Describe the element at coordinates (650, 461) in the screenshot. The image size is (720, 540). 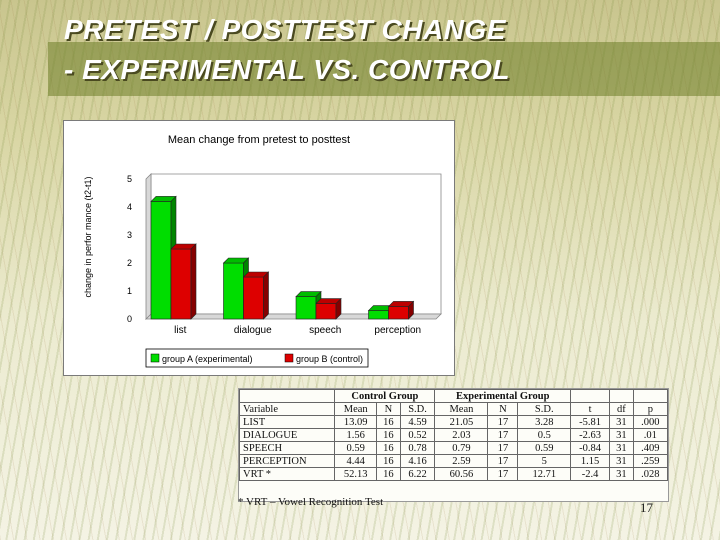
I see `table-cell: .259` at that location.